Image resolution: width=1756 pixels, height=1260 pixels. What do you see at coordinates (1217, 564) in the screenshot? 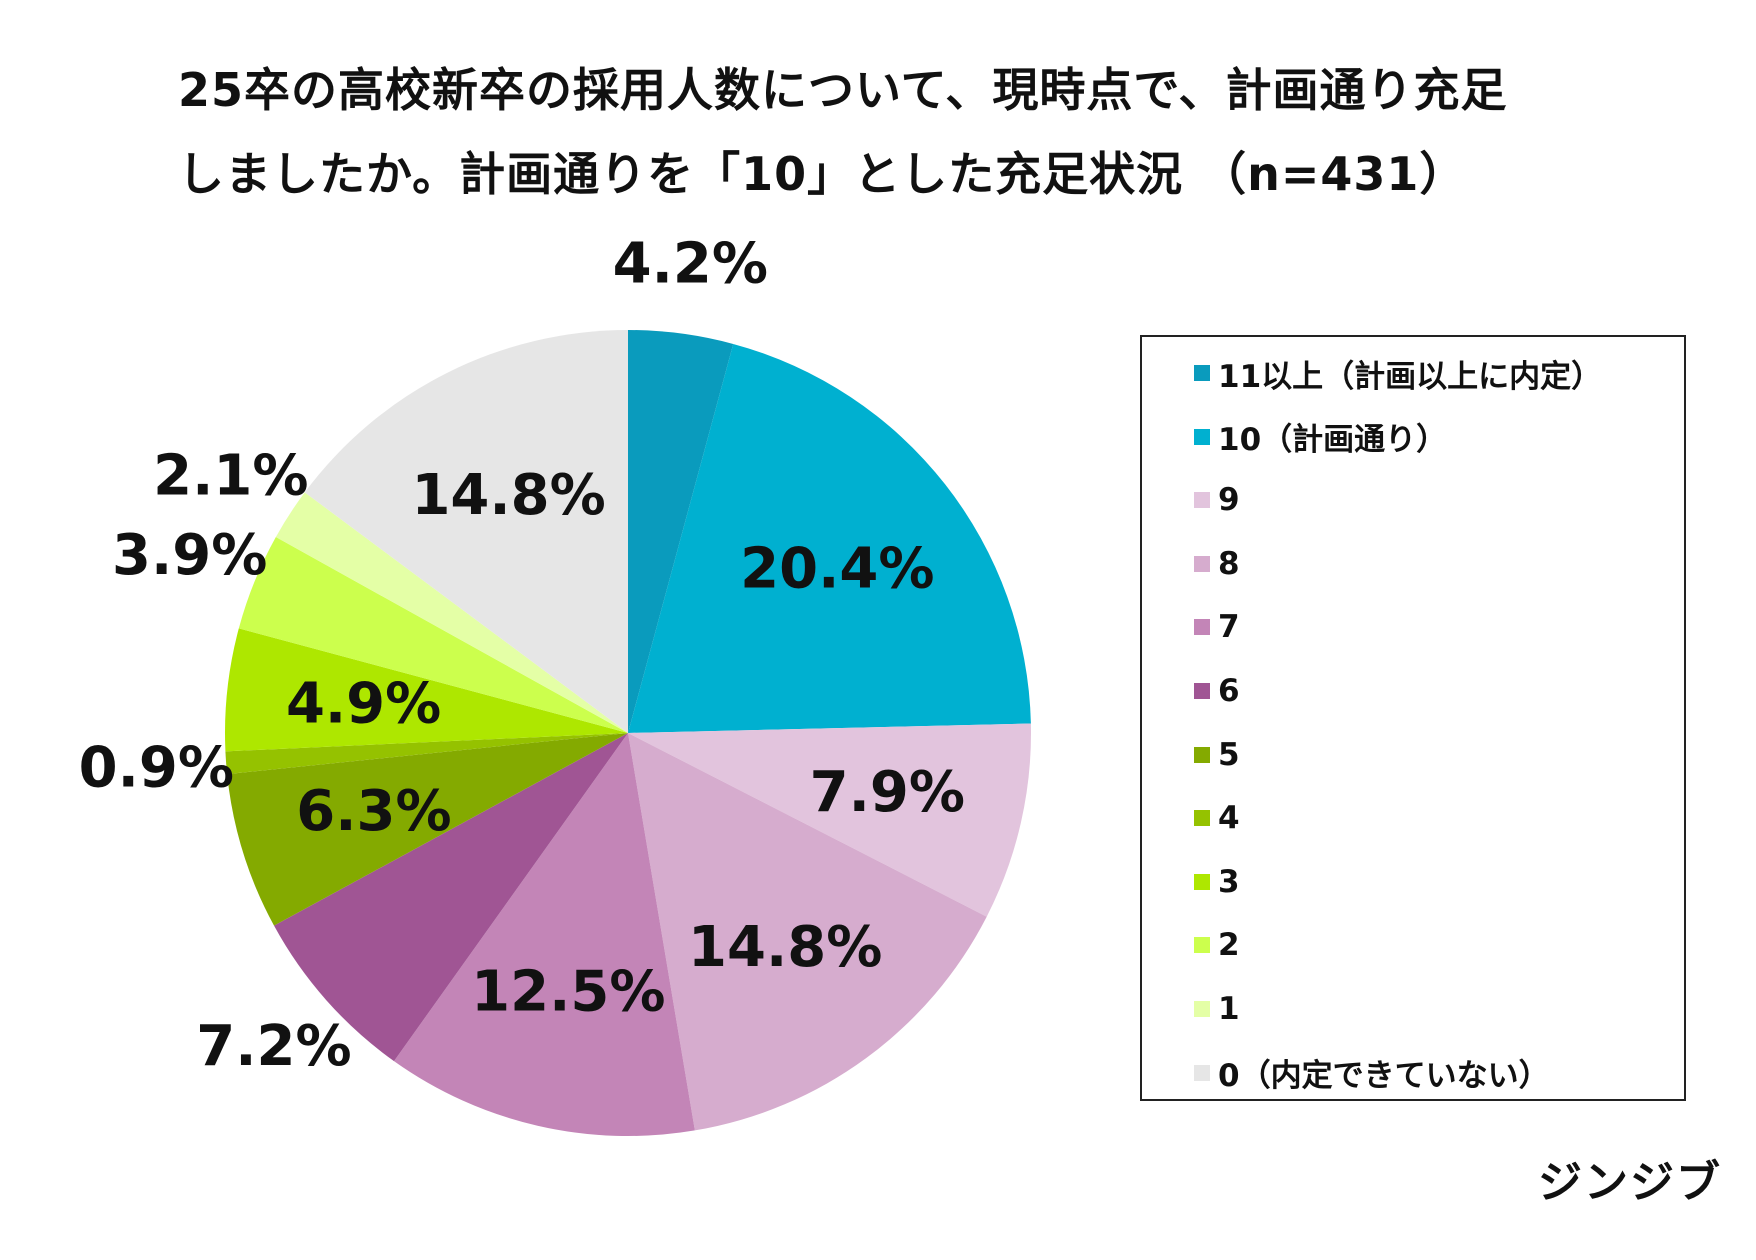
I see `legend-item-4: 8` at bounding box center [1217, 564].